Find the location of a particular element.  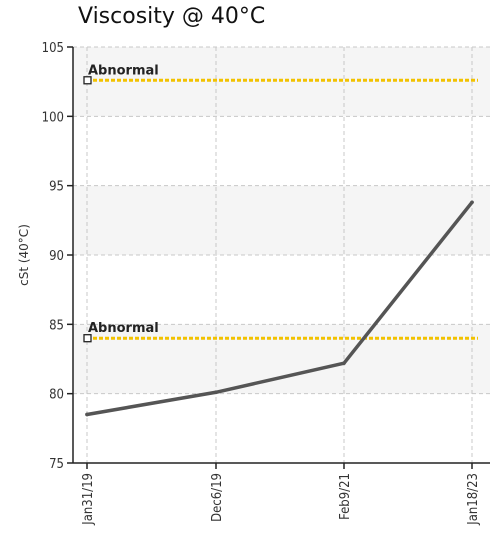

y-tick-label: 105 is located at coordinates (53, 48).